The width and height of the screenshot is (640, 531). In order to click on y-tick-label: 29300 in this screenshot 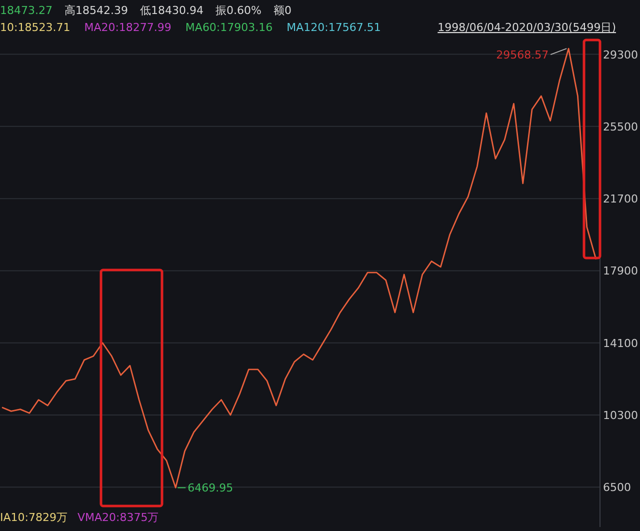, I will do `click(620, 55)`.